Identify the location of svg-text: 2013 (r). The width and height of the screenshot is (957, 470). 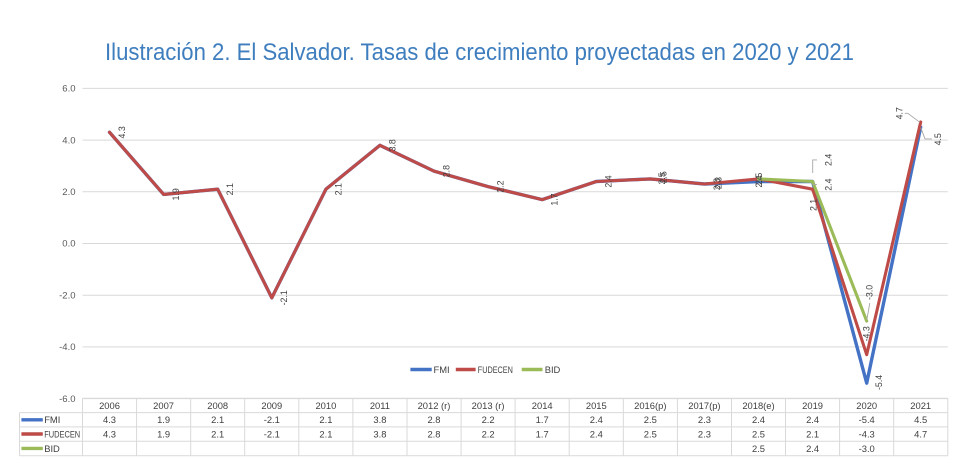
(488, 405).